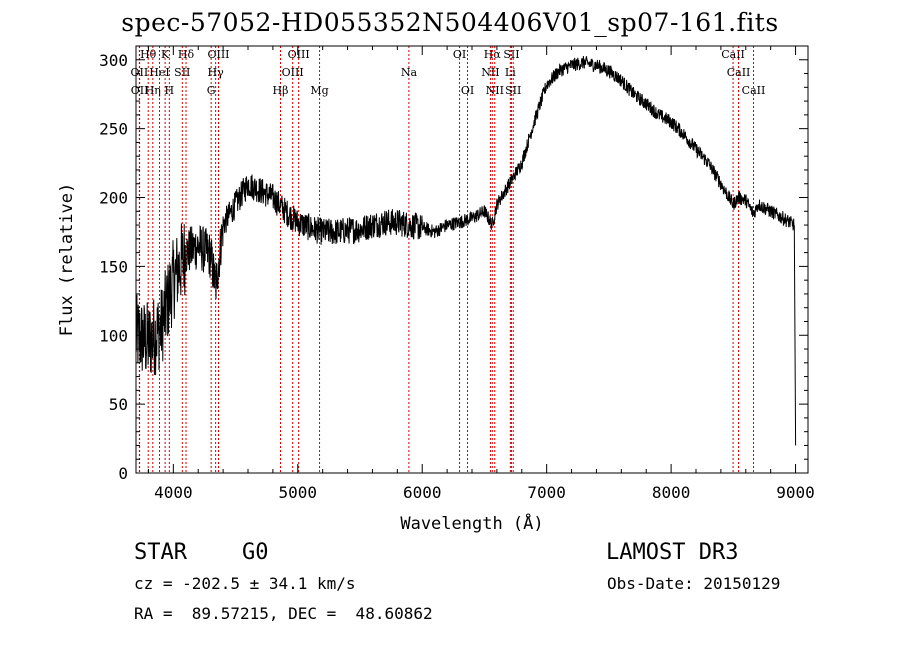  Describe the element at coordinates (255, 552) in the screenshot. I see `object-subclass: G0` at that location.